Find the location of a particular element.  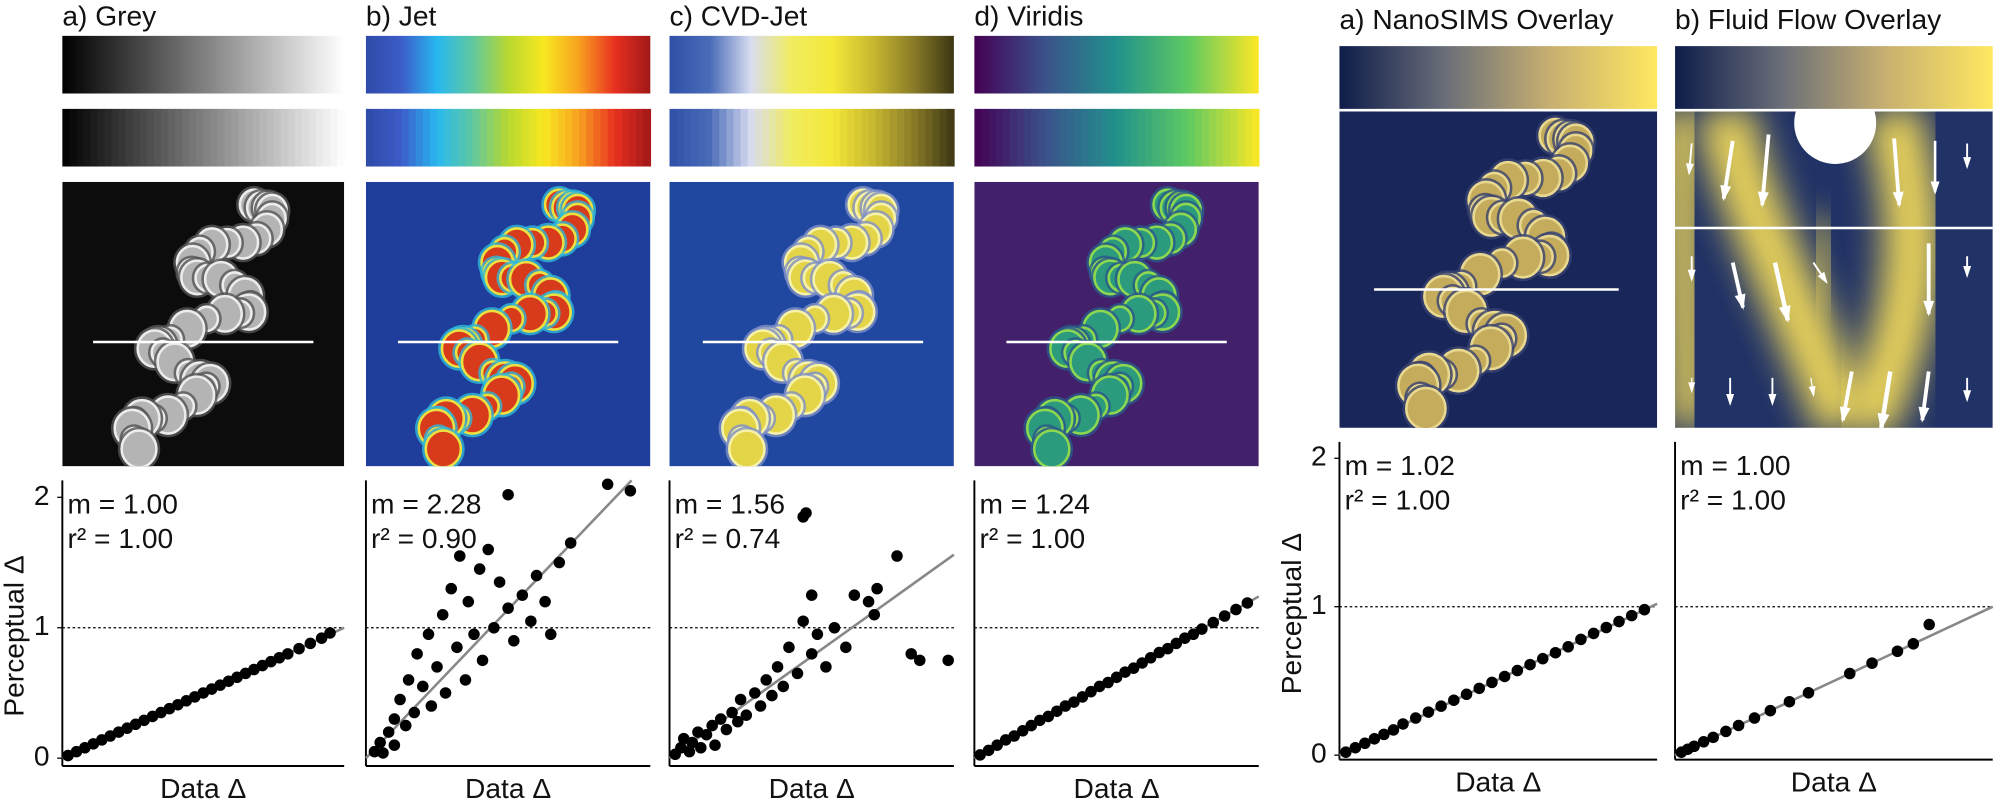

y-tick-label: 0 is located at coordinates (42, 756).